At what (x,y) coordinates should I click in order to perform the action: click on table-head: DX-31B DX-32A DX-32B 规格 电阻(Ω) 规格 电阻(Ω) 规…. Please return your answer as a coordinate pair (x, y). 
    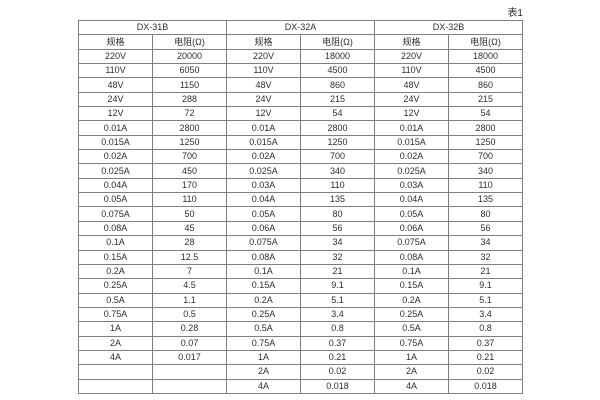
    Looking at the image, I should click on (300, 34).